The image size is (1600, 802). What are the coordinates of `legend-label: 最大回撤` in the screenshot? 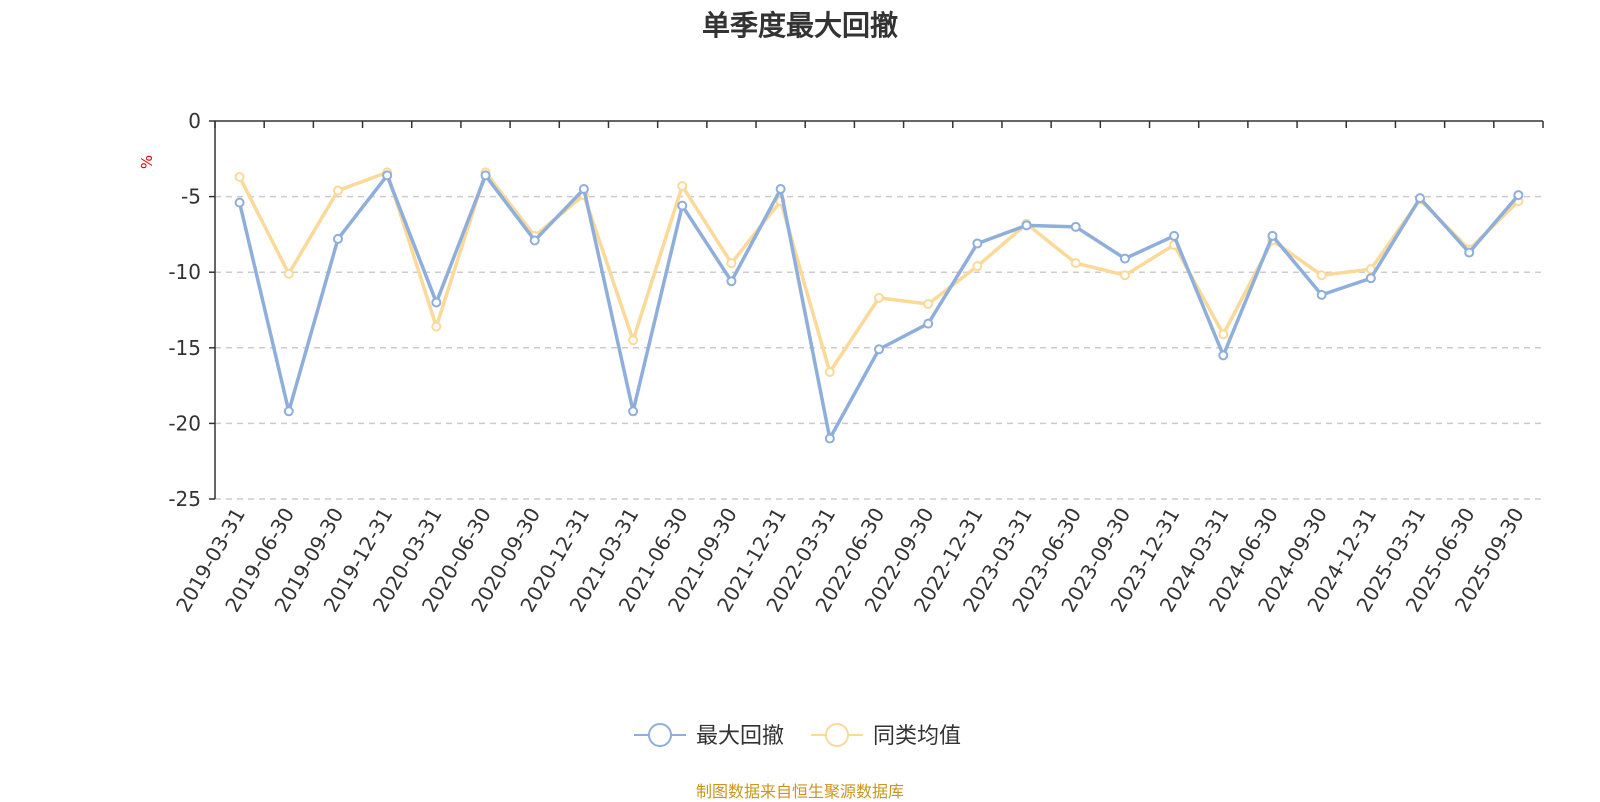 It's located at (740, 736).